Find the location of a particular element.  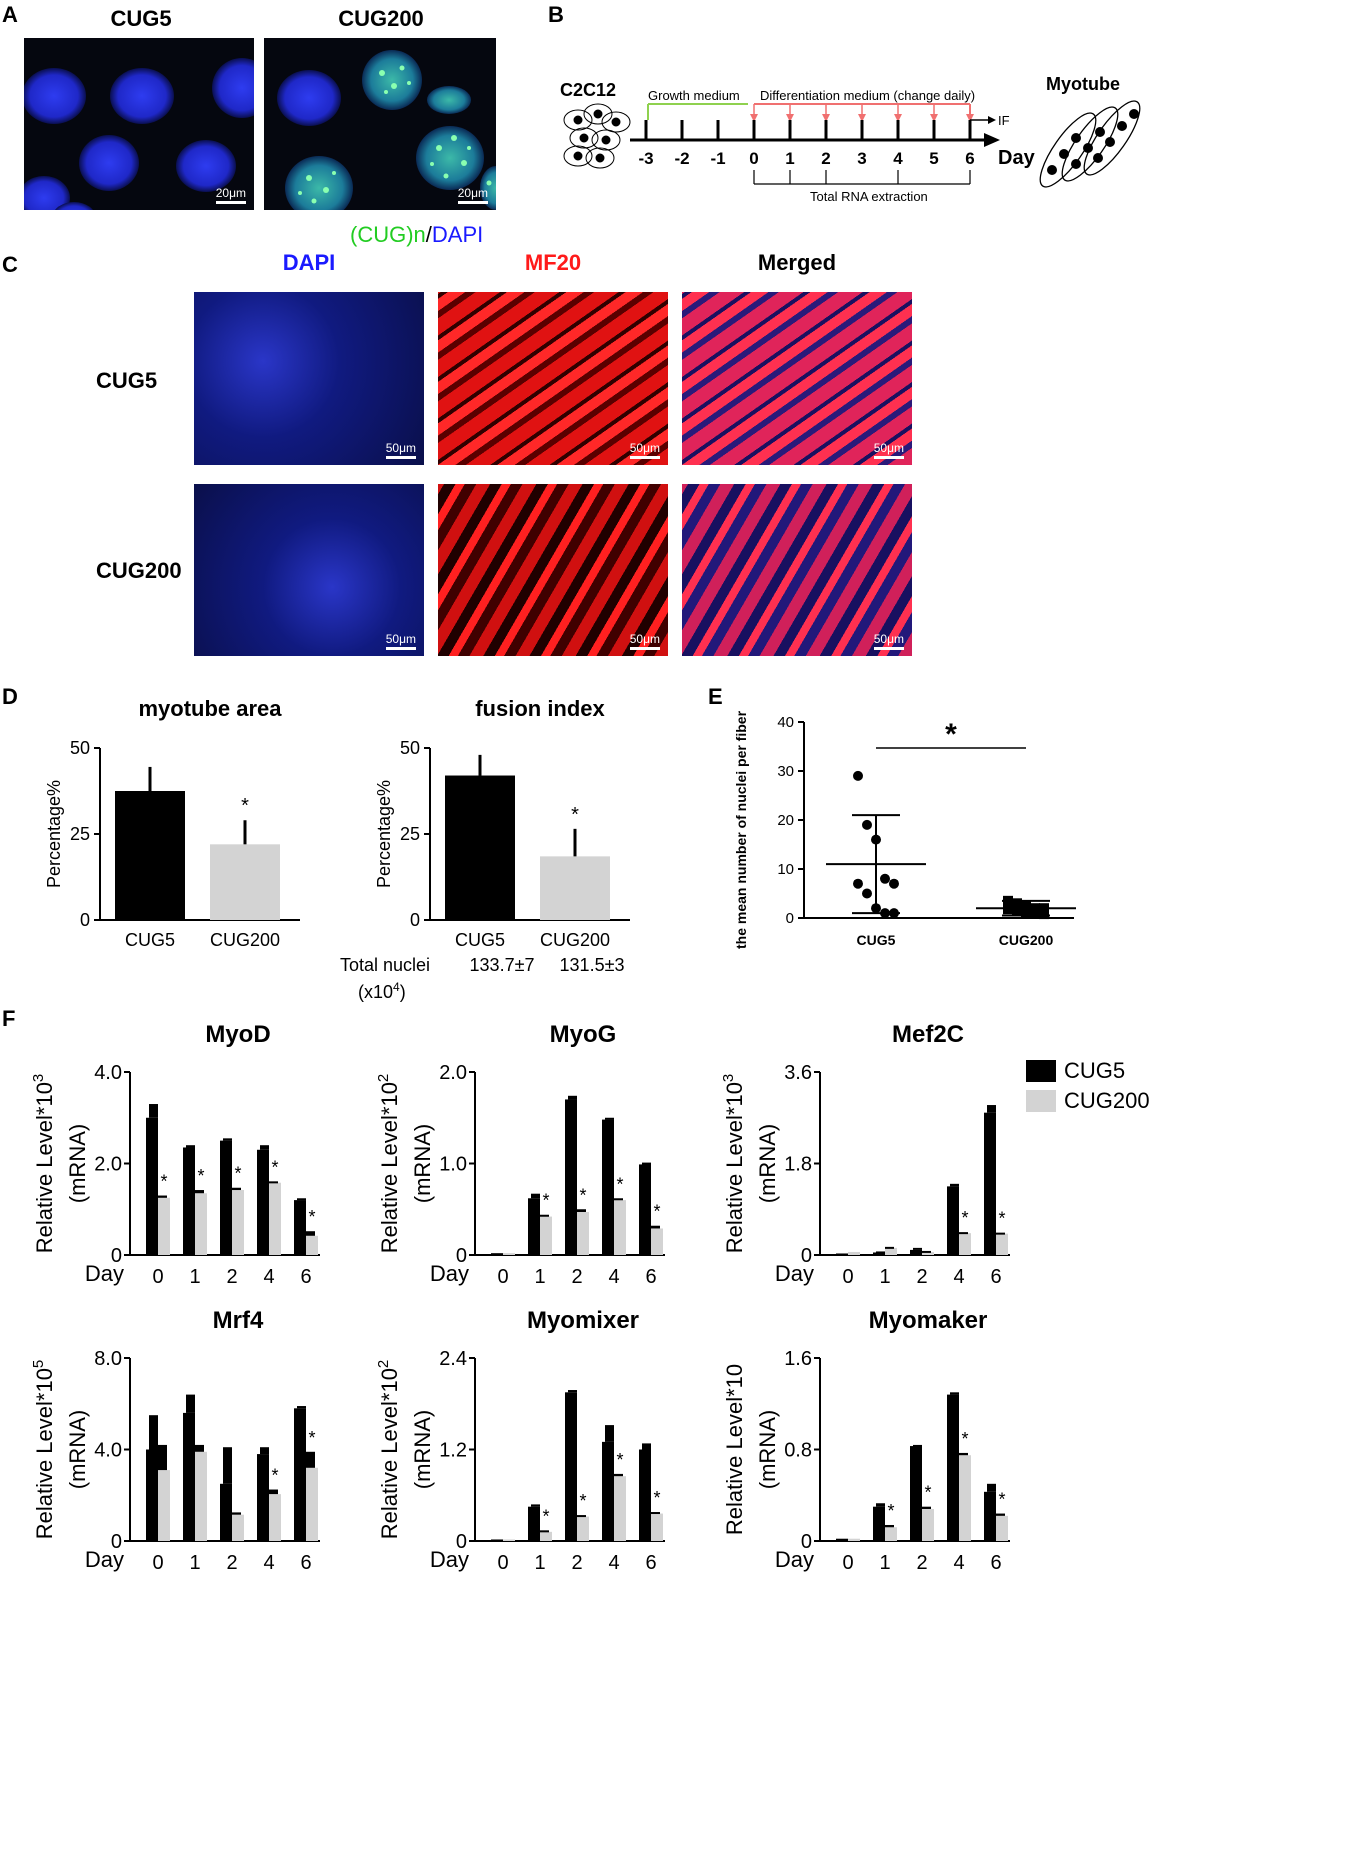

myod-bar-cug200 is located at coordinates (312, 1245).